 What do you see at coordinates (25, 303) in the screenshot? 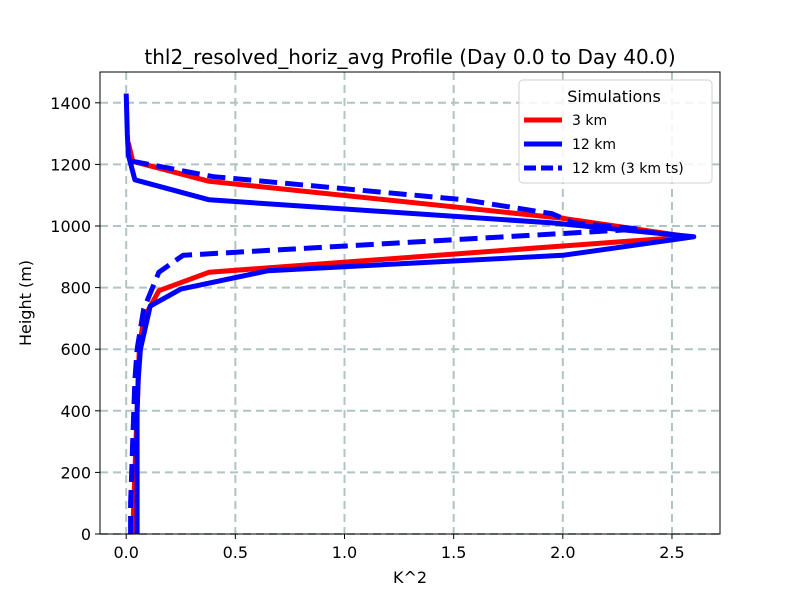
I see `y-axis-label: Height (m)` at bounding box center [25, 303].